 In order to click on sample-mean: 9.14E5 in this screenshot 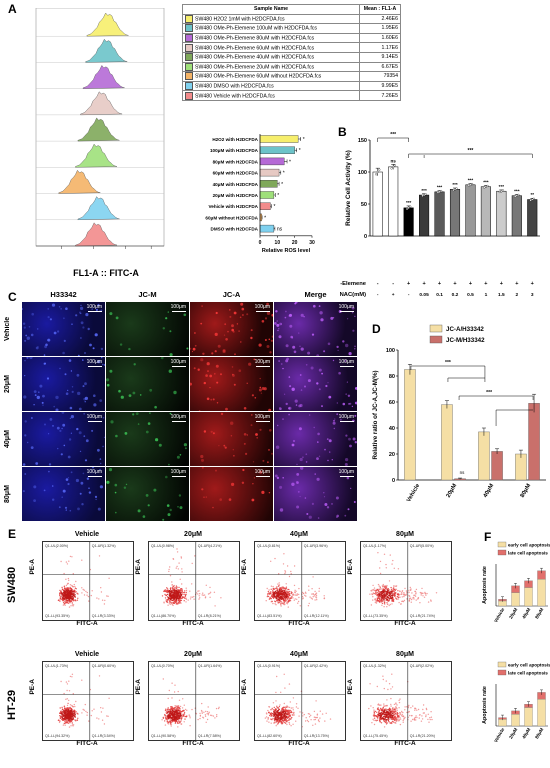, I will do `click(380, 57)`.